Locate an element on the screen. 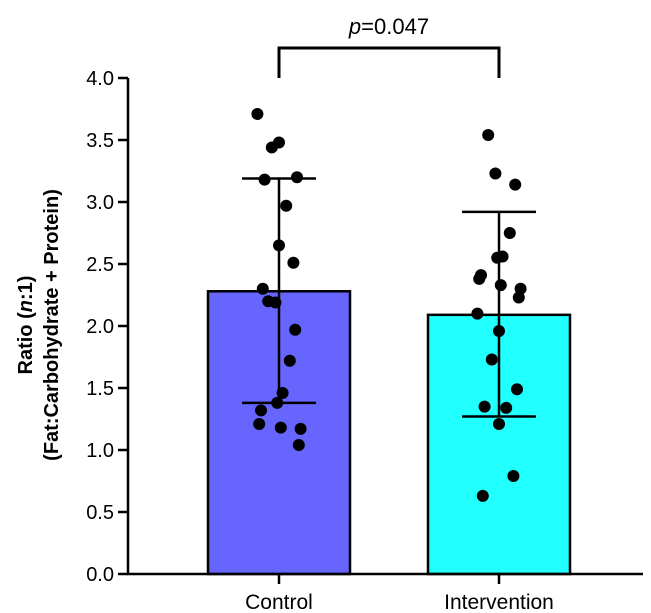 This screenshot has height=613, width=651. y-axis-label-line2: (Fat:Carbohydrate + Protein) is located at coordinates (52, 325).